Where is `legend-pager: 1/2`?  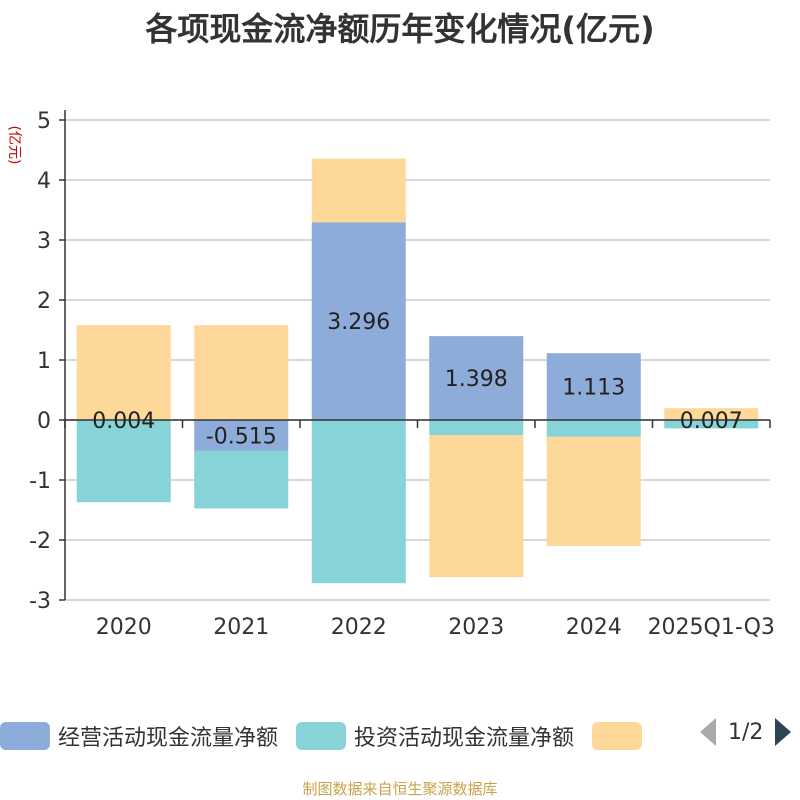
legend-pager: 1/2 is located at coordinates (746, 732).